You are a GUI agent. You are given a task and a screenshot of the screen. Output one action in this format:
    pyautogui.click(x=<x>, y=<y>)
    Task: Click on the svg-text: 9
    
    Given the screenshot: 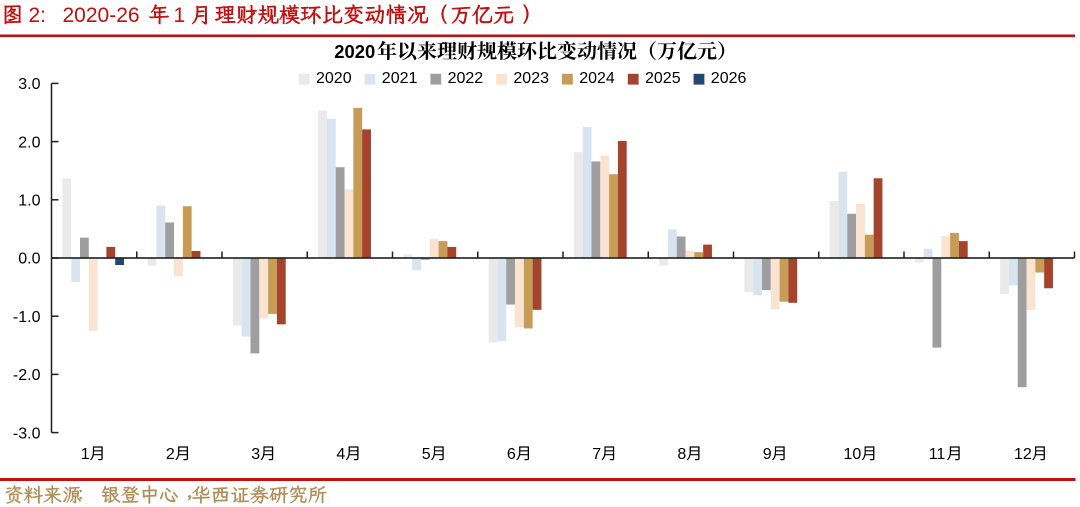 What is the action you would take?
    pyautogui.click(x=767, y=454)
    